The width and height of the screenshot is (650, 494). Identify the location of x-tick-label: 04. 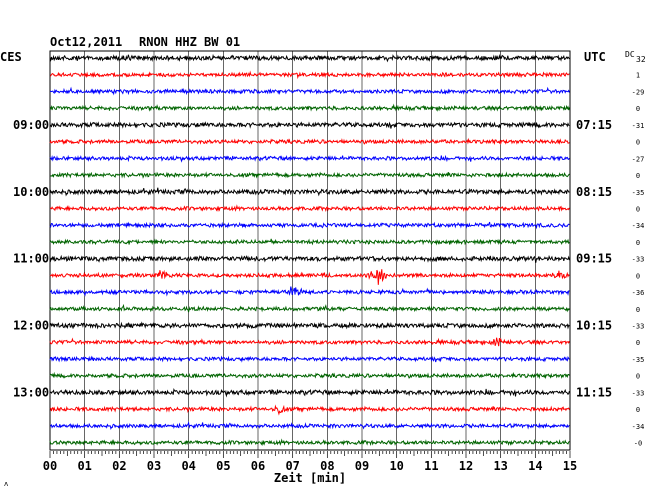
(188, 466).